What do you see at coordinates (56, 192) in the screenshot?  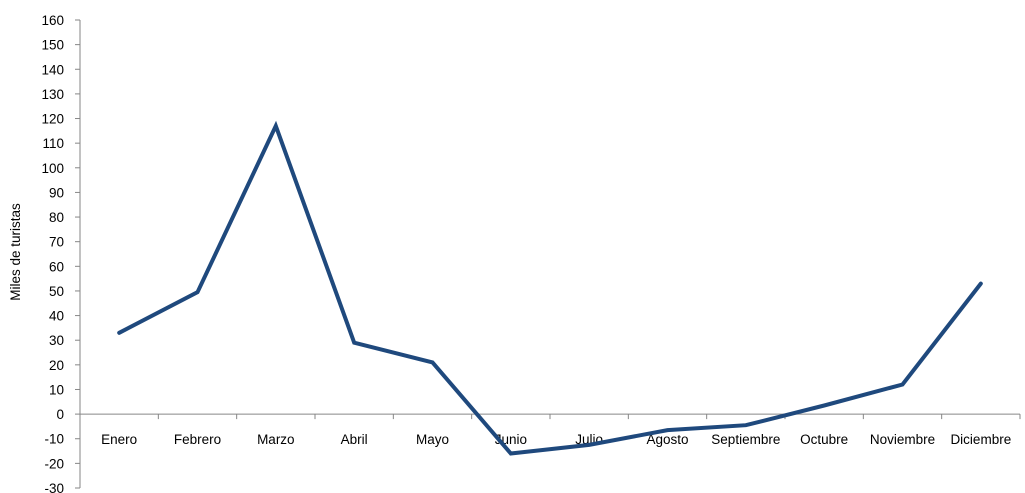 I see `y-tick-label: 90` at bounding box center [56, 192].